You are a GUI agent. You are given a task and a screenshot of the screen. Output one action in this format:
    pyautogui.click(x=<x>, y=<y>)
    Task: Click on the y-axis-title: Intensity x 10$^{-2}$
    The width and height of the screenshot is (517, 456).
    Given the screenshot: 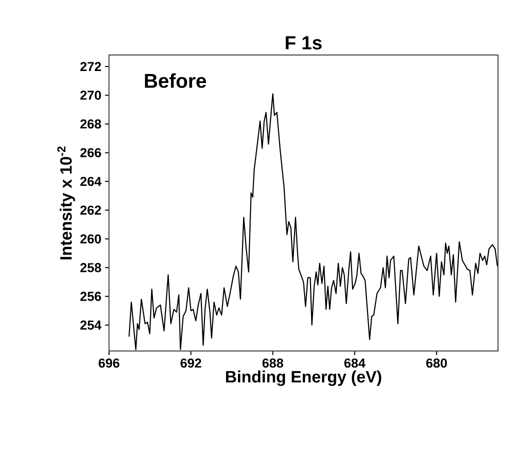 What is the action you would take?
    pyautogui.click(x=66, y=203)
    